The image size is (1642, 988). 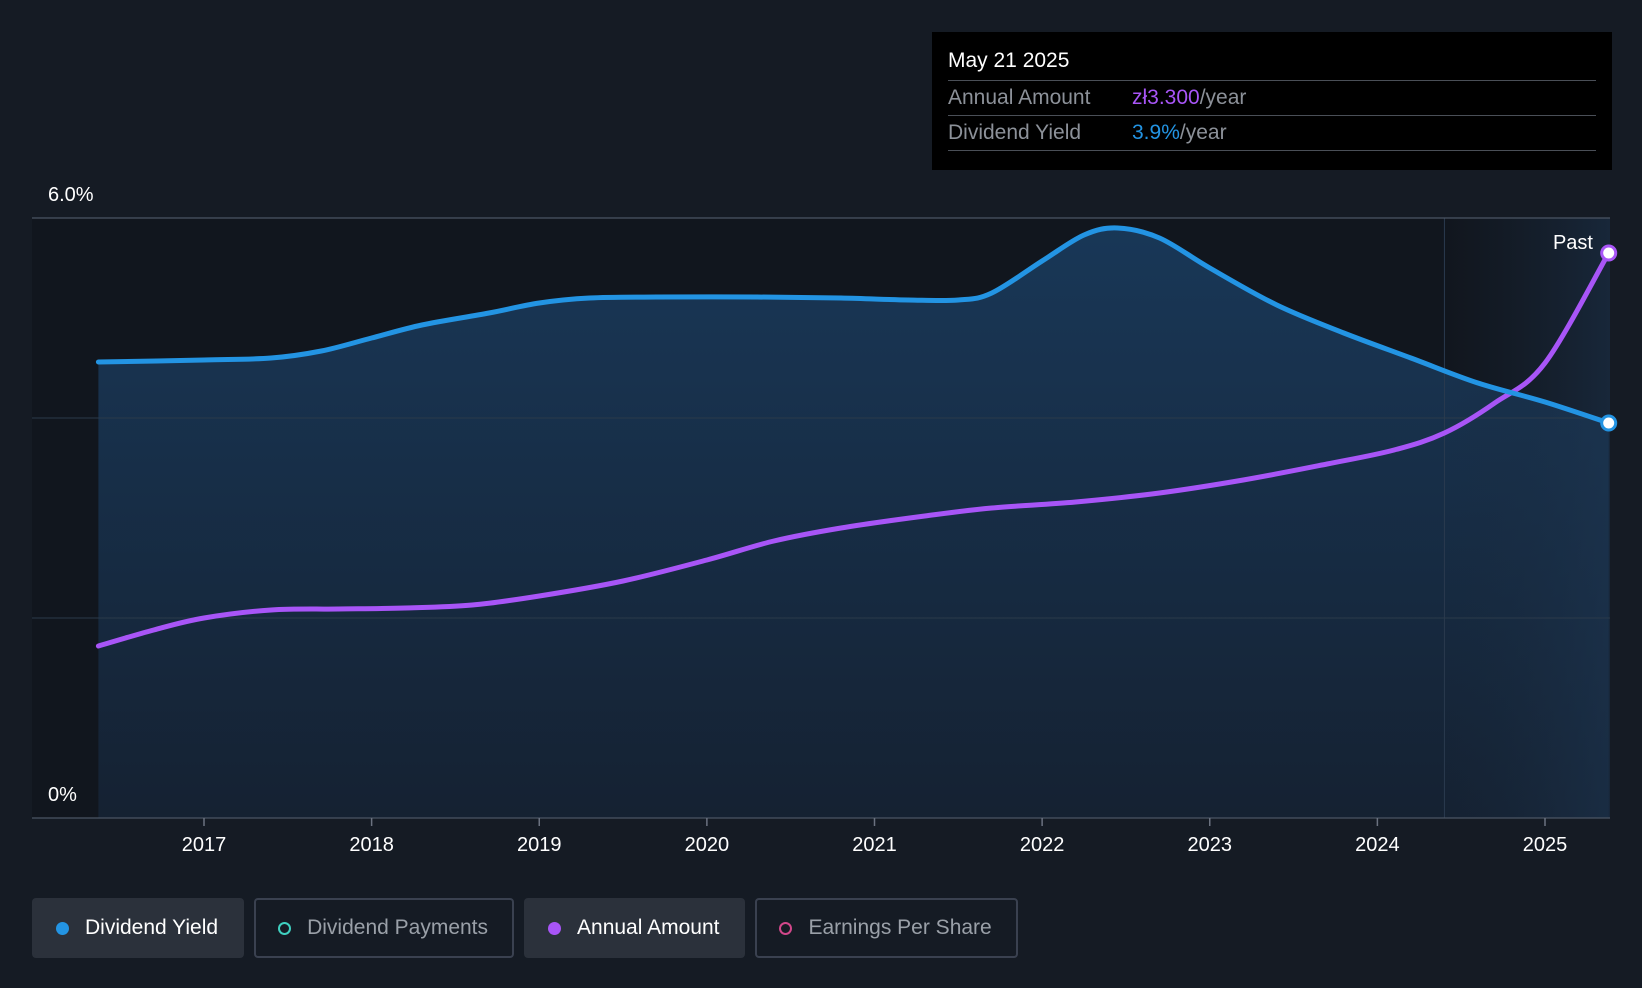 I want to click on legend-label: Annual Amount, so click(x=648, y=927).